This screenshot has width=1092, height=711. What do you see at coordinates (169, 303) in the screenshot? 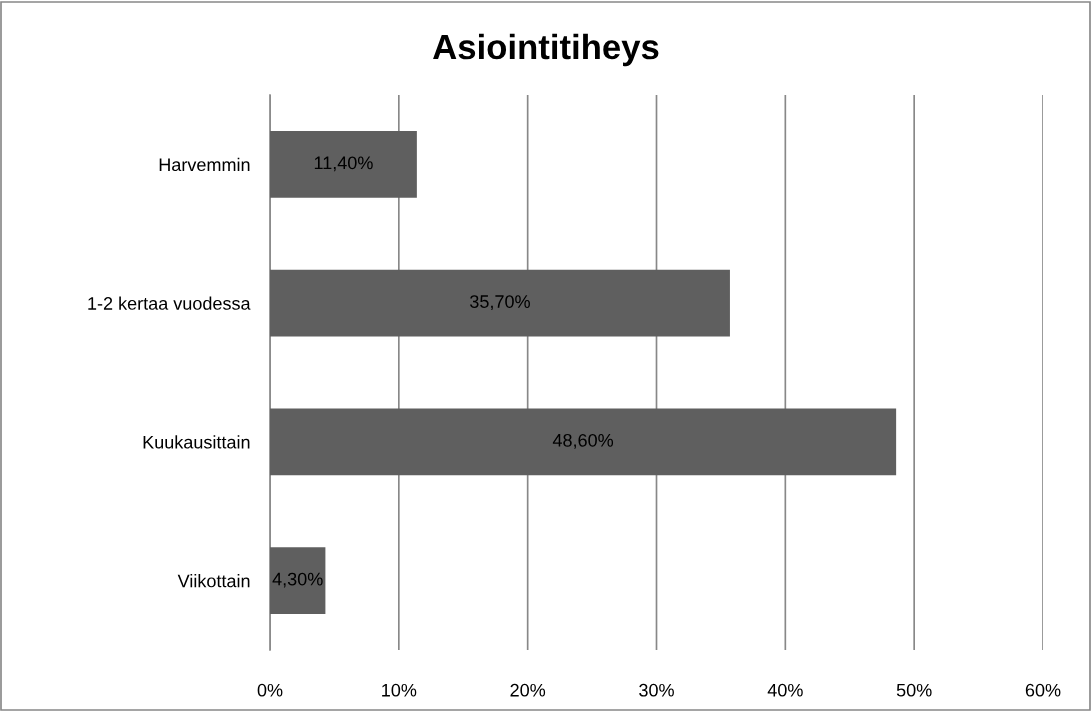
I see `y-tick-label: 1-2 kertaa vuodessa` at bounding box center [169, 303].